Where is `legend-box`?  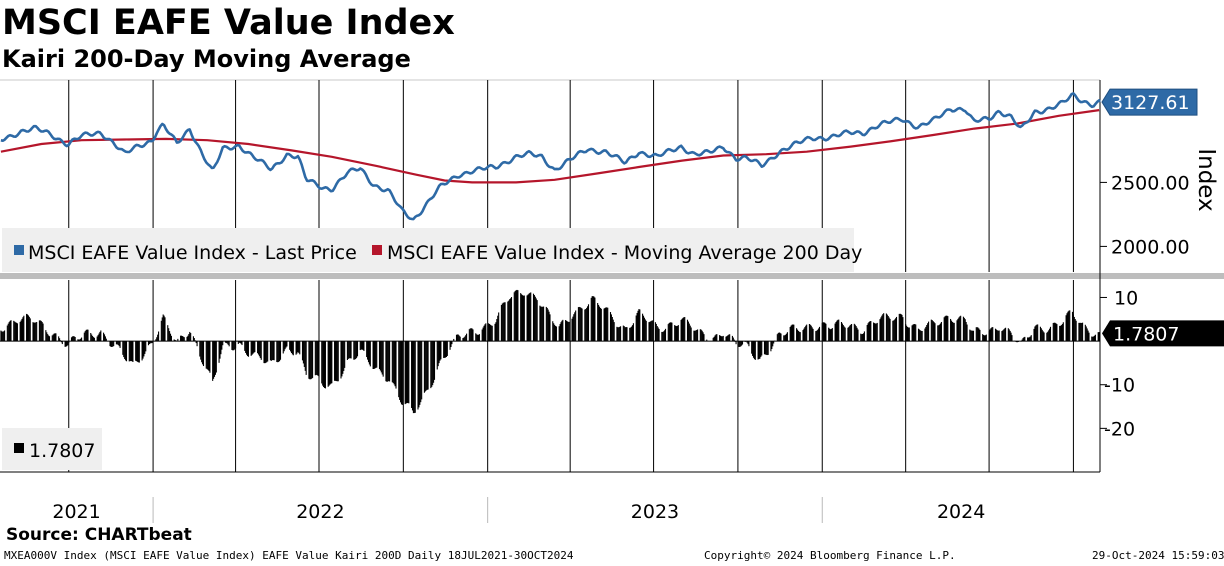
legend-box is located at coordinates (428, 250).